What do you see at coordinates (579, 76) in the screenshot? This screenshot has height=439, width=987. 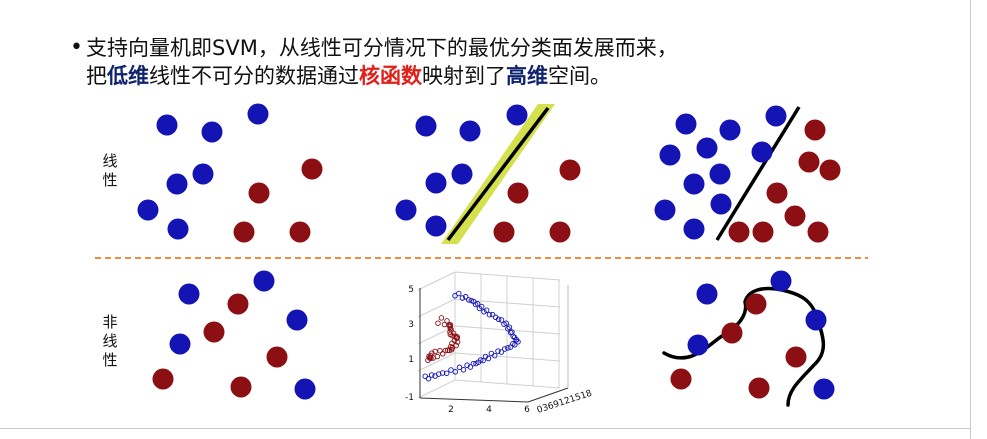 I see `text-segment: 空间。` at bounding box center [579, 76].